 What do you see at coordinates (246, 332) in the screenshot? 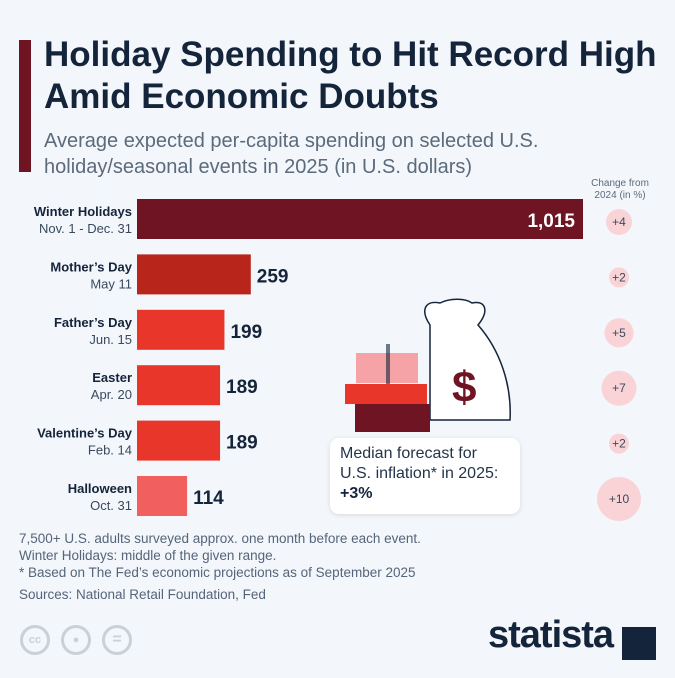
I see `value-label: 199` at bounding box center [246, 332].